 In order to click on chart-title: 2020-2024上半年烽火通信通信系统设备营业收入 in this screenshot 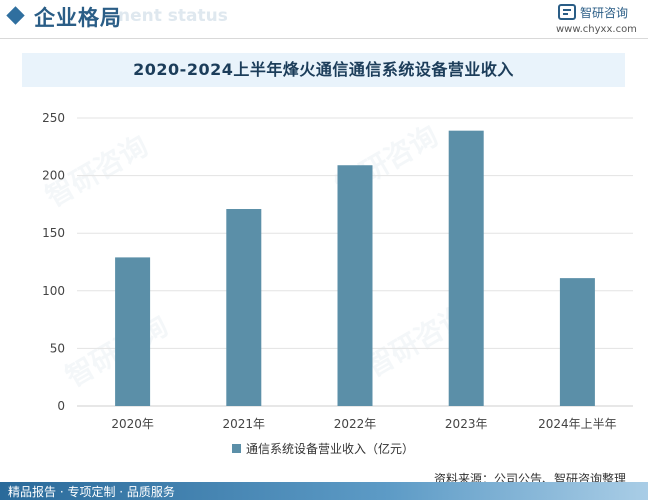, I will do `click(323, 69)`.